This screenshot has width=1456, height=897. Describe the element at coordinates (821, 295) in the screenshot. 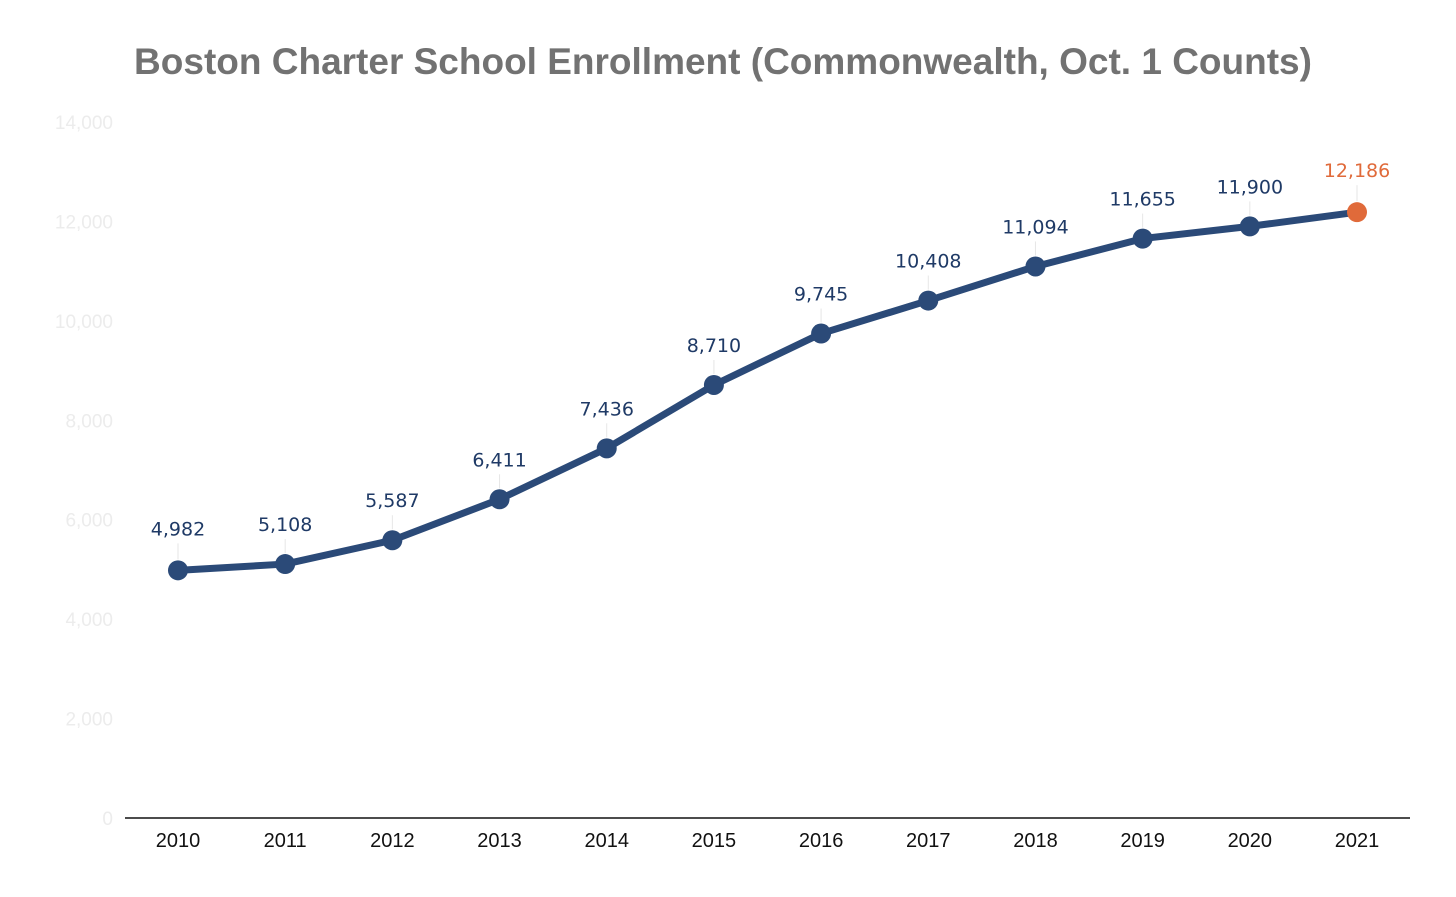

I see `data-label: 9,745` at that location.